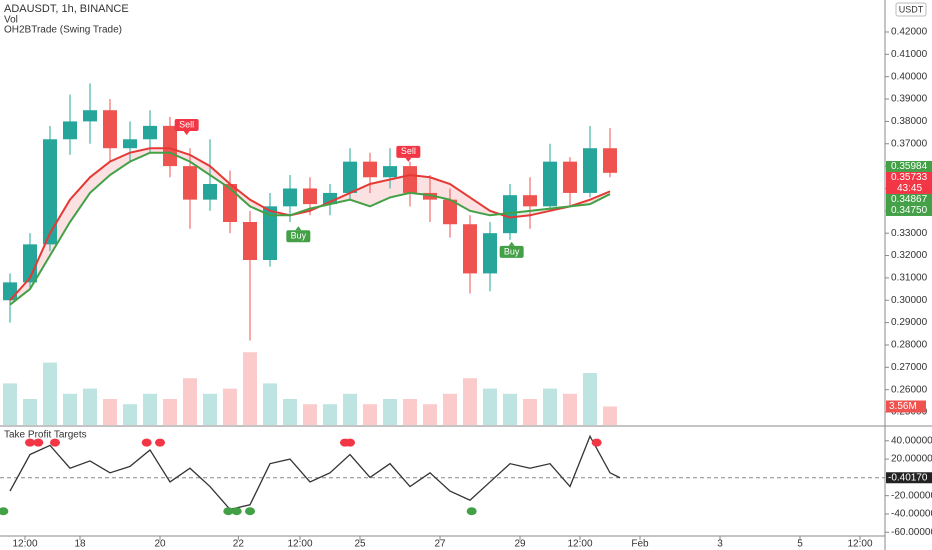 The height and width of the screenshot is (550, 932). Describe the element at coordinates (360, 544) in the screenshot. I see `x-tick-label: 25` at that location.